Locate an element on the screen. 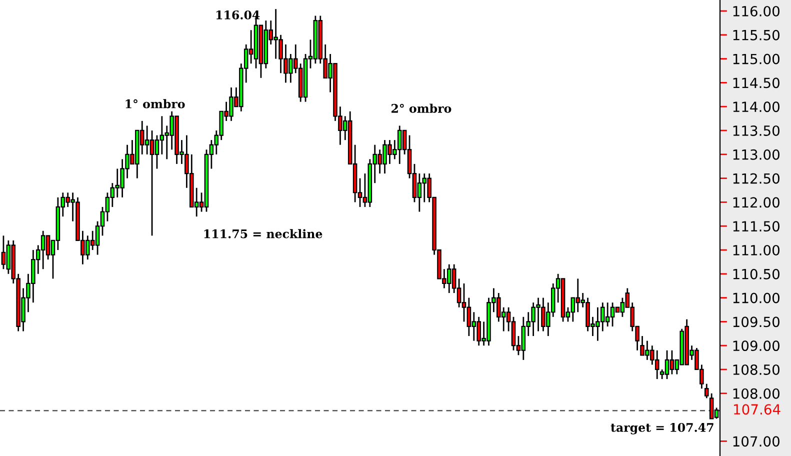 The height and width of the screenshot is (456, 791). annotation: 1° ombro is located at coordinates (155, 103).